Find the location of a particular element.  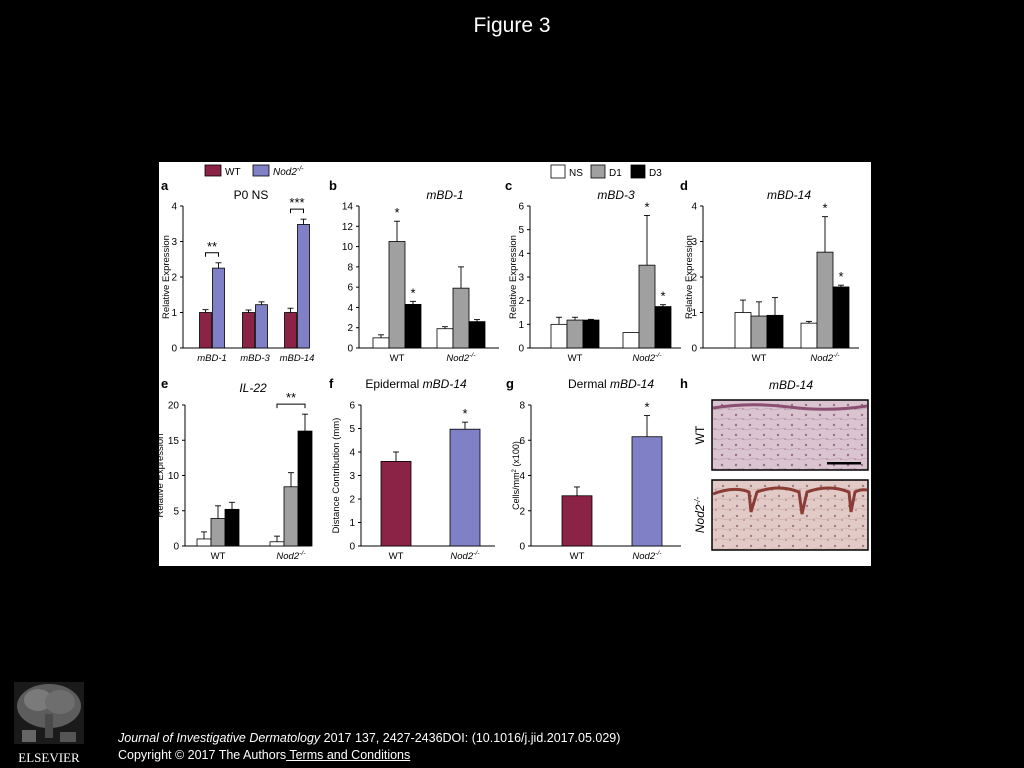

legend-swatch-d1 is located at coordinates (598, 171).